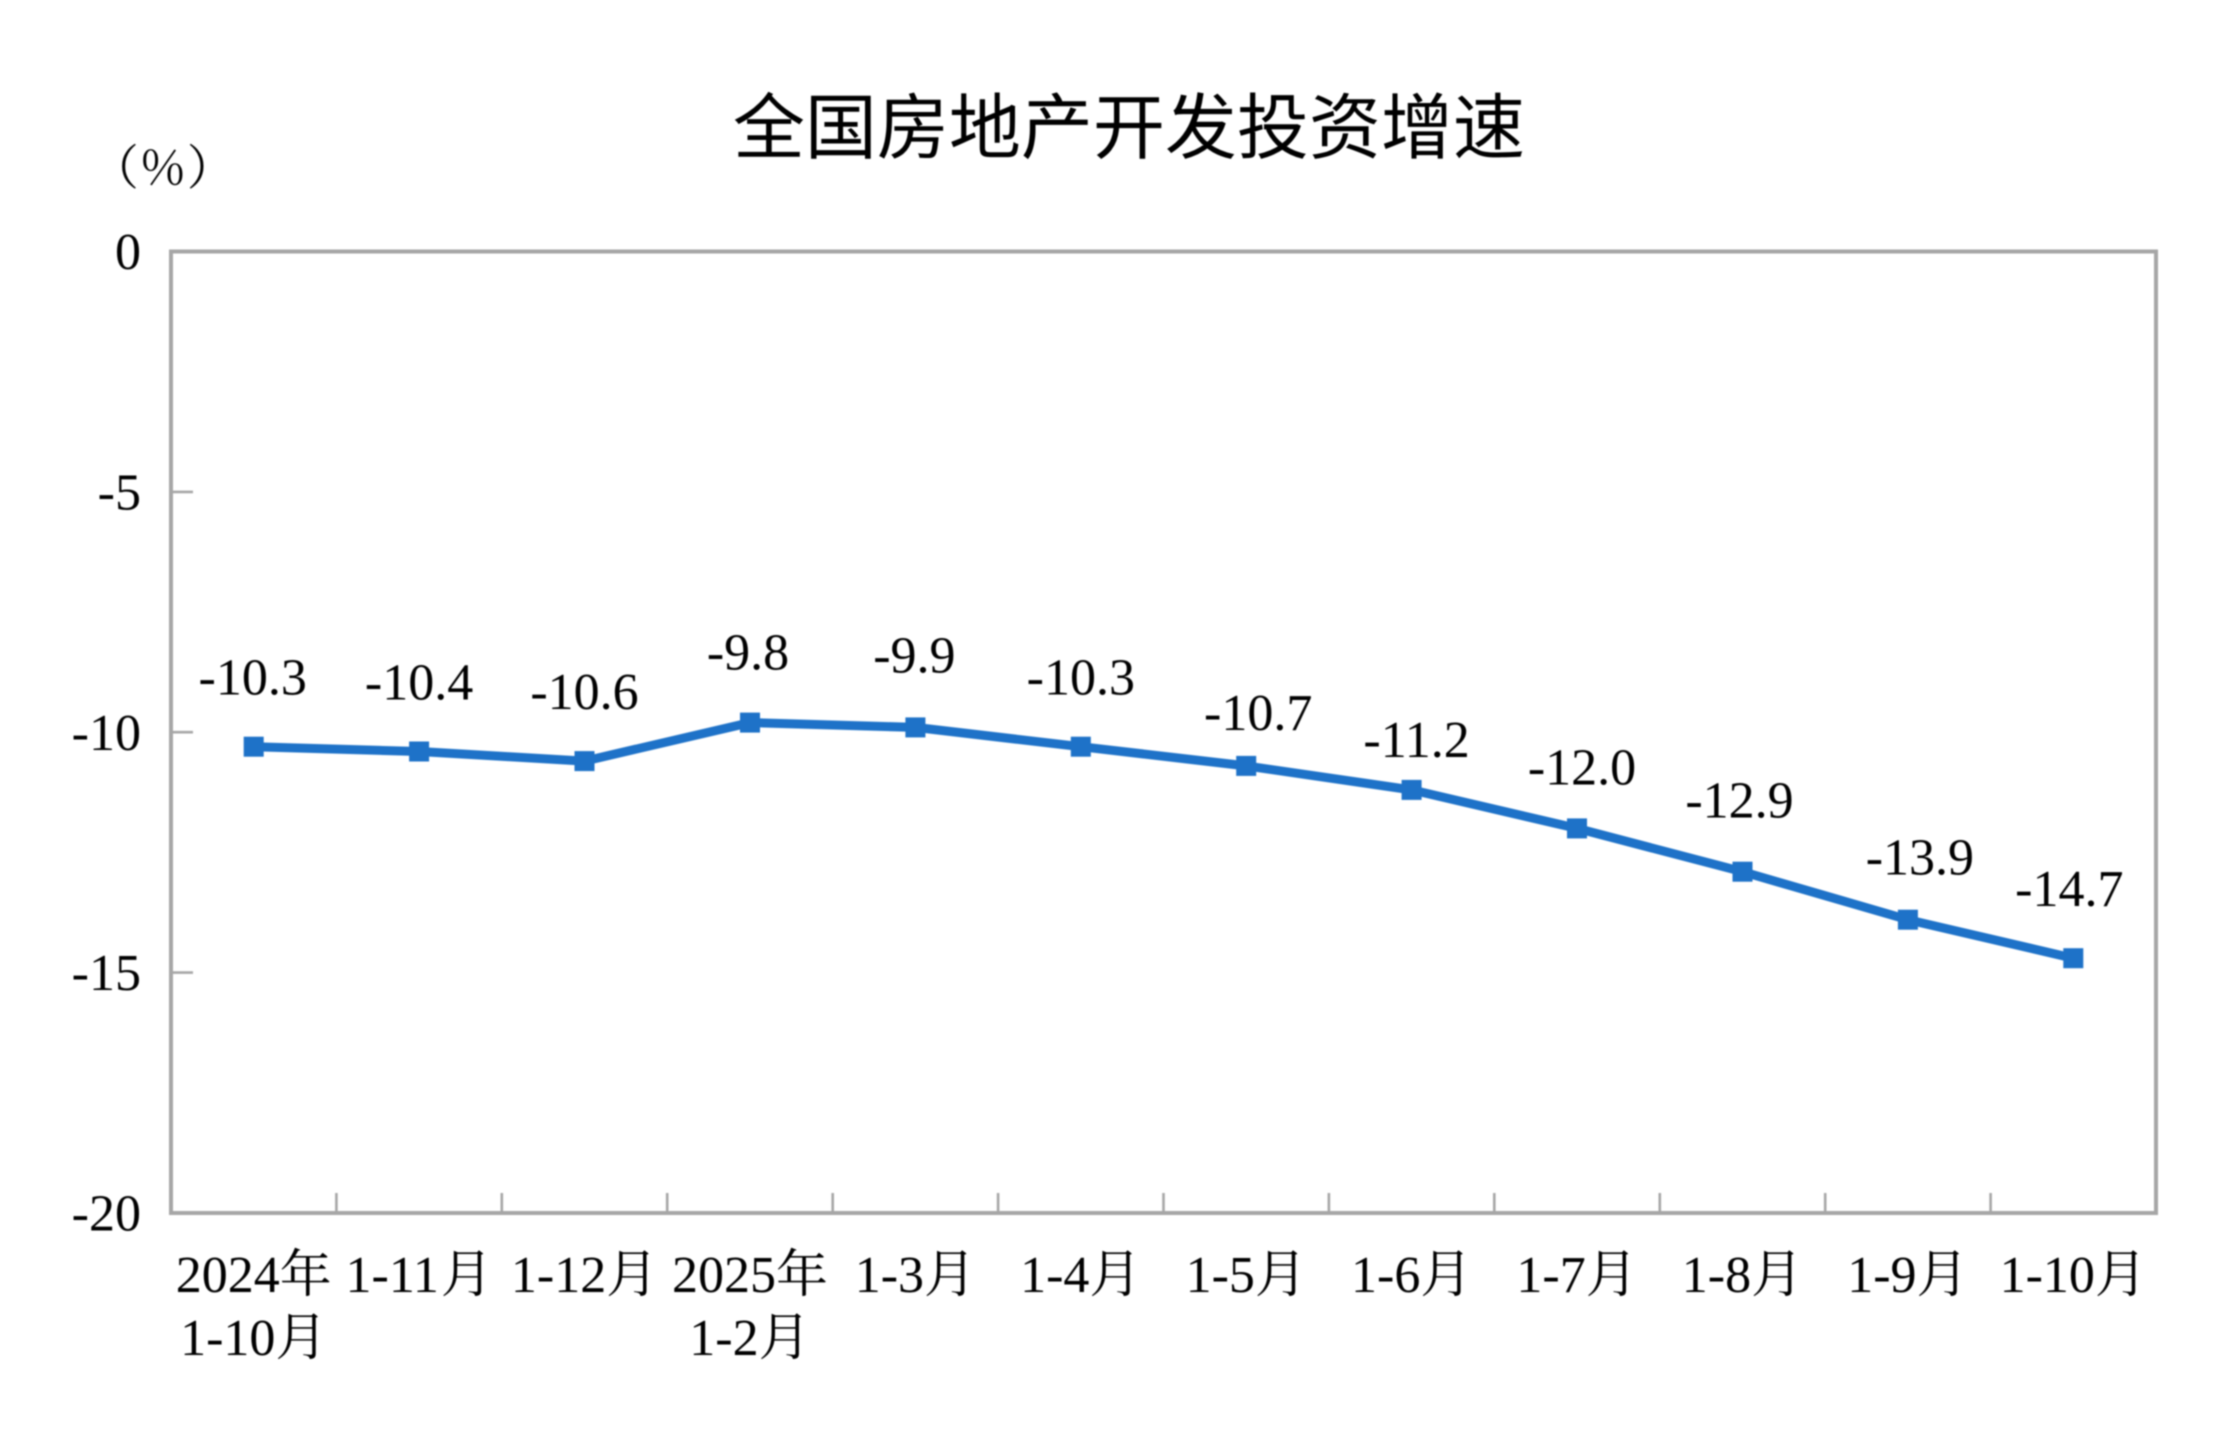 Image resolution: width=2216 pixels, height=1444 pixels. Describe the element at coordinates (584, 692) in the screenshot. I see `svg-text: -10.6` at that location.